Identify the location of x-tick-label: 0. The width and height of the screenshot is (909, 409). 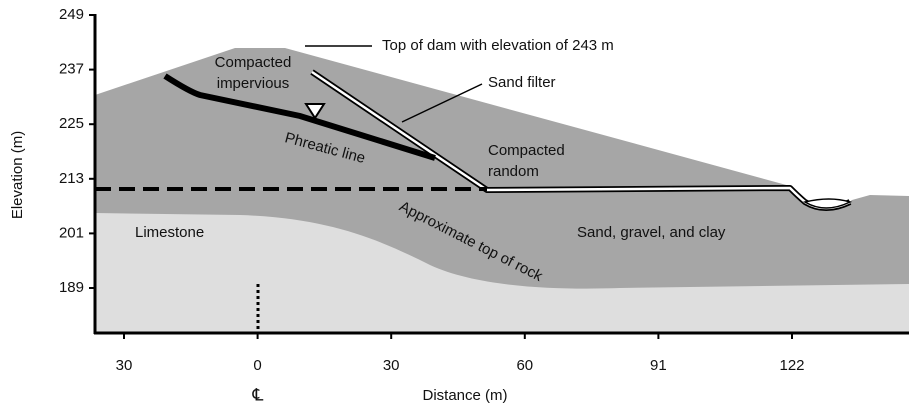
(257, 365).